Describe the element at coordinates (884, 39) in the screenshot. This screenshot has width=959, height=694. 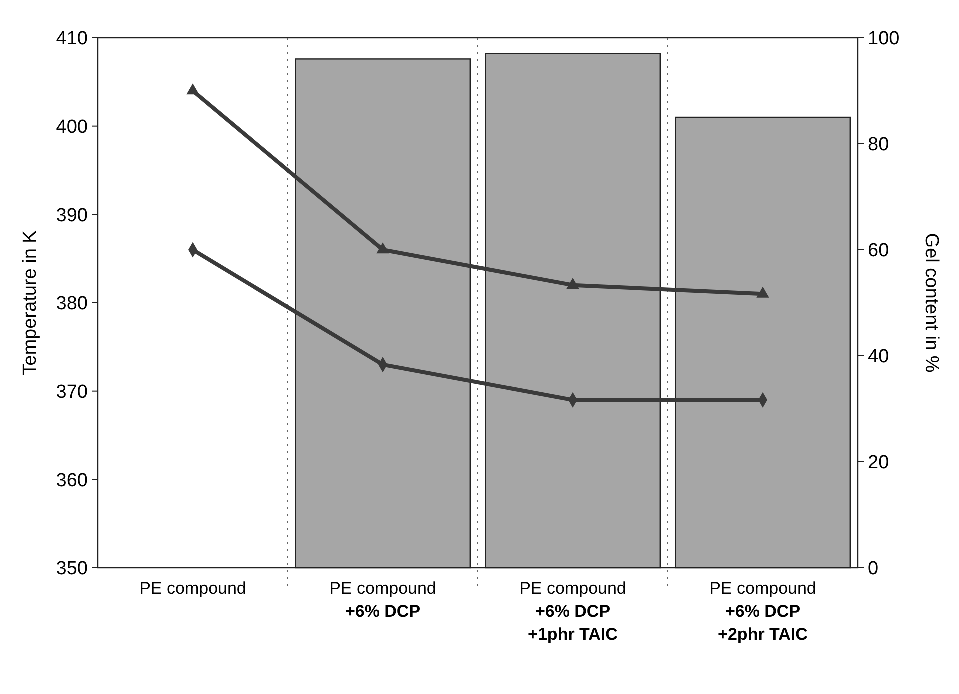
I see `y2-tick-label: 100` at that location.